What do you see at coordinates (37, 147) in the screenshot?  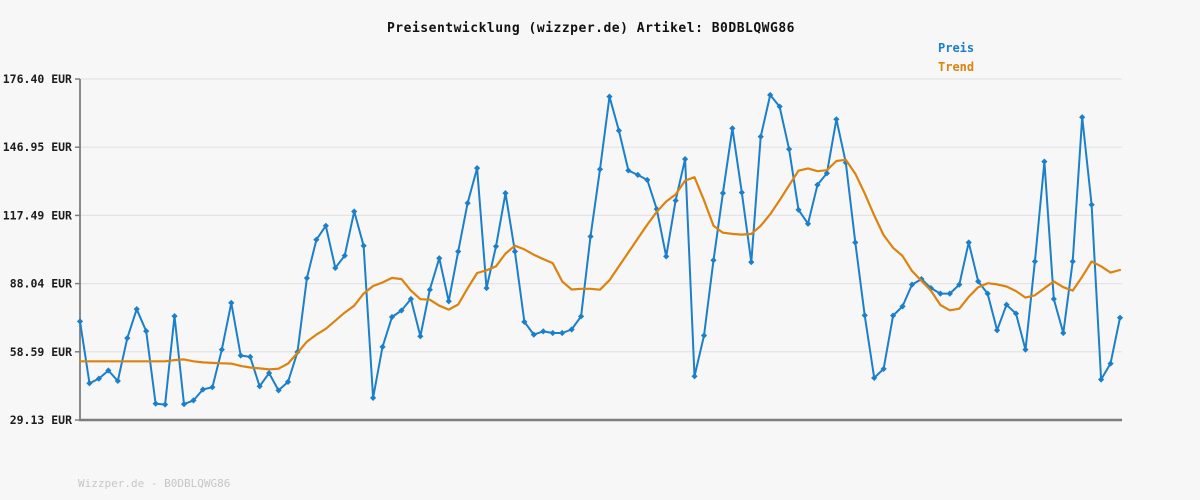 I see `y-tick-label: 146.95 EUR` at bounding box center [37, 147].